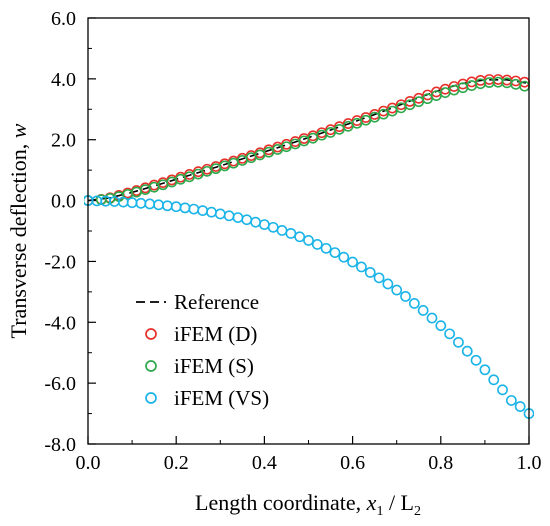 The image size is (550, 526). I want to click on y-tick-label: 0.0, so click(63, 202).